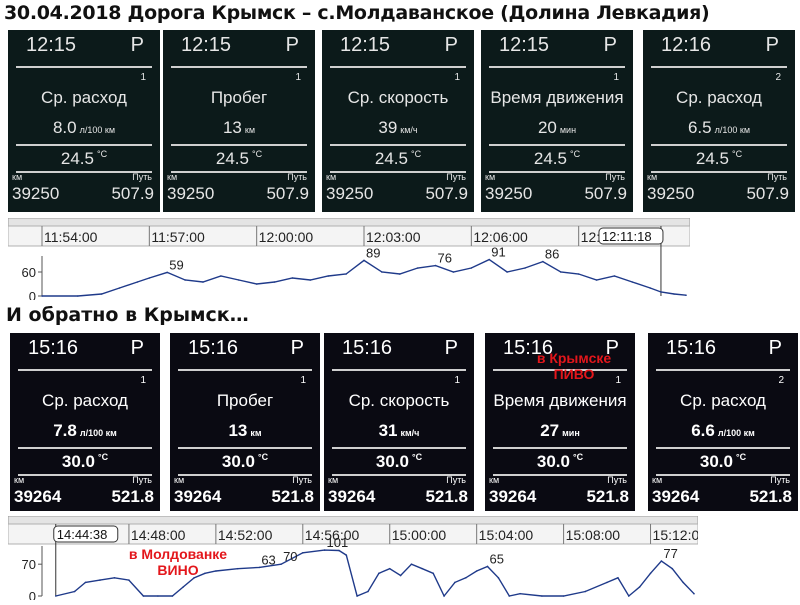 The image size is (800, 605). Describe the element at coordinates (446, 193) in the screenshot. I see `trip-value: 507.9` at that location.